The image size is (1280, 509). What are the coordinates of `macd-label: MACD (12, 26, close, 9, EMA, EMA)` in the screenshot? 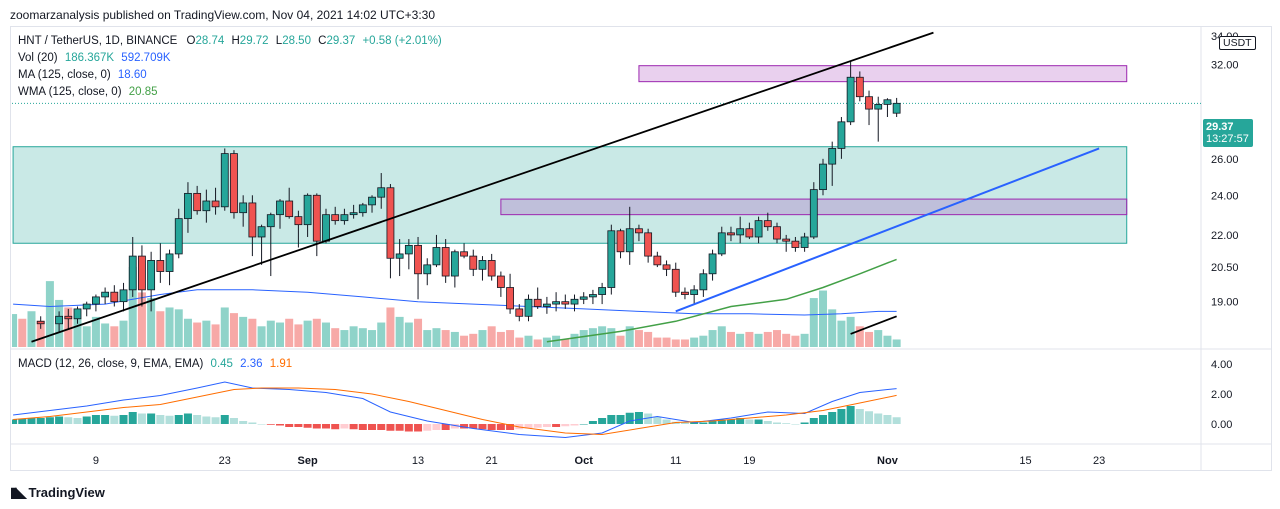 It's located at (111, 364).